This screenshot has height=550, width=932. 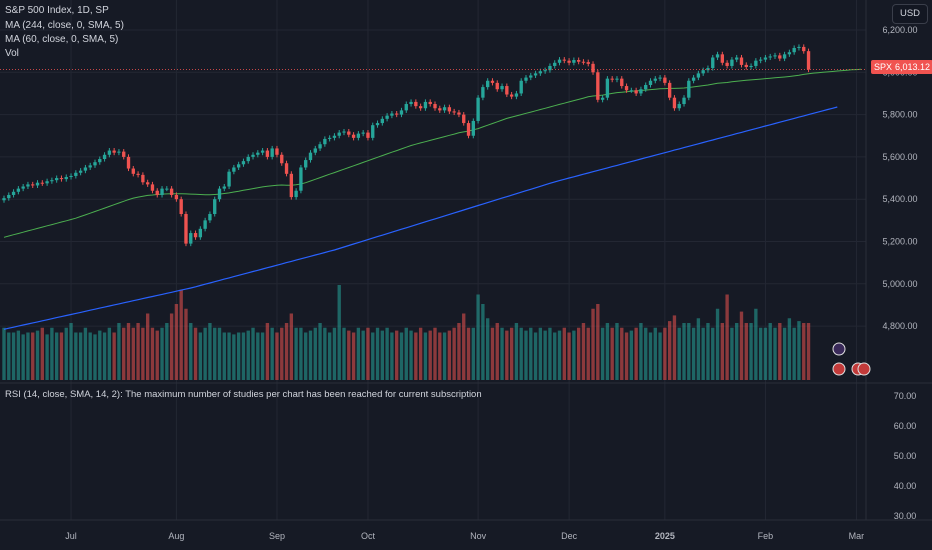 What do you see at coordinates (899, 157) in the screenshot?
I see `price-tick-label: 5,600.00` at bounding box center [899, 157].